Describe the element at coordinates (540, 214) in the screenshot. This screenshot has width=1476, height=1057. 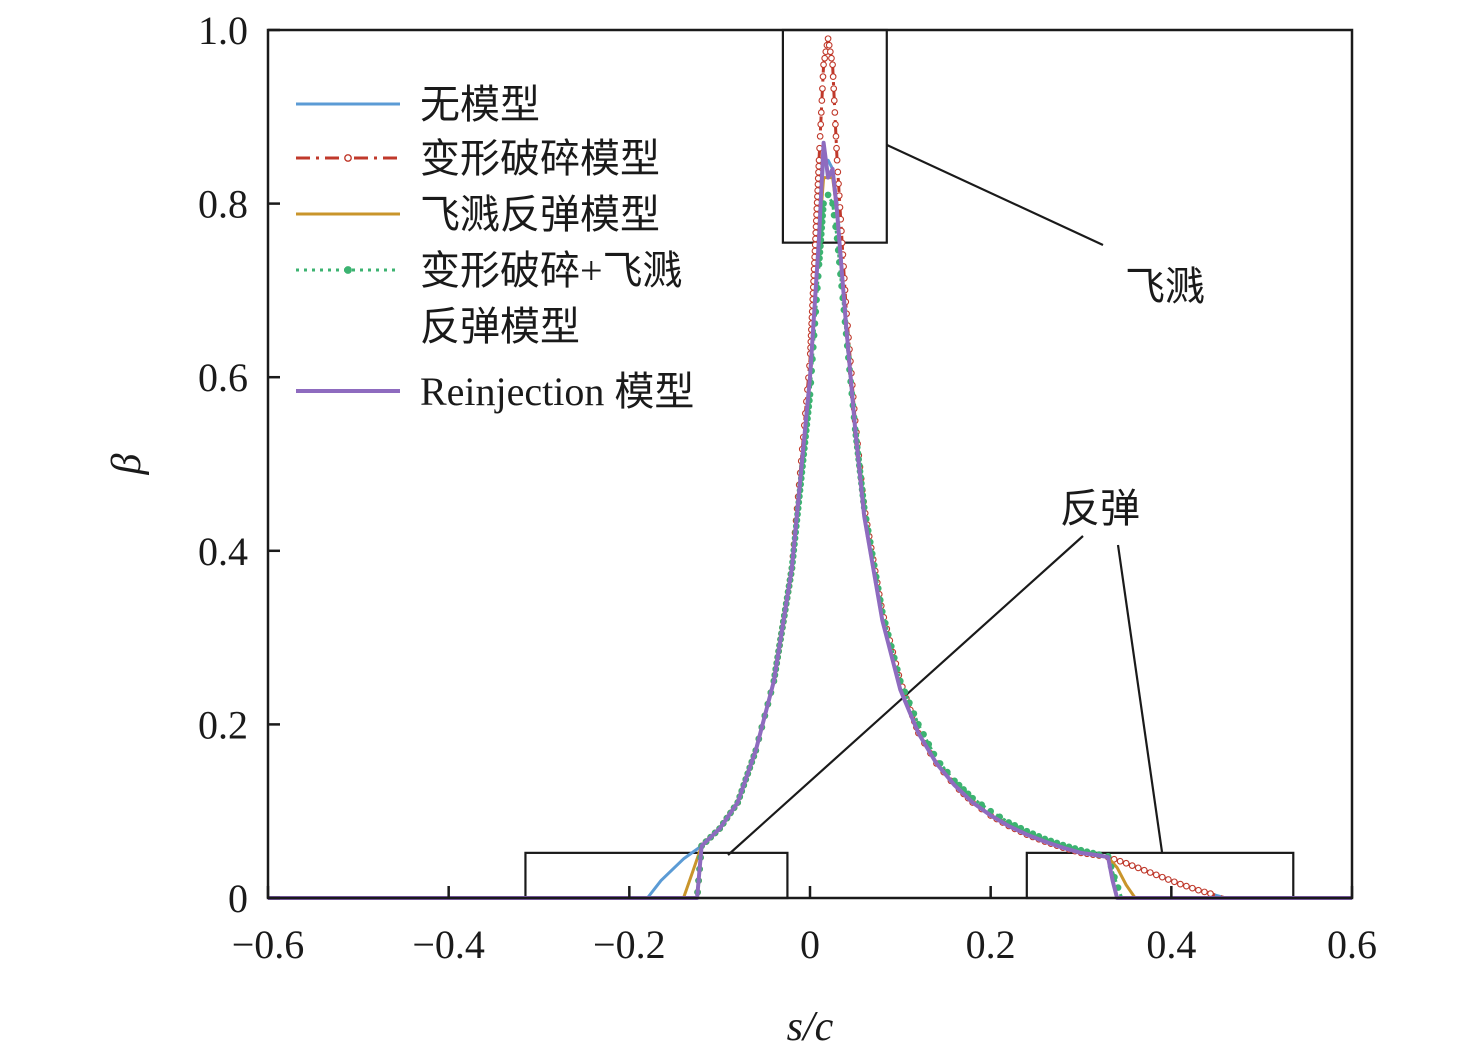
I see `legend-label: 飞溅反弹模型` at that location.